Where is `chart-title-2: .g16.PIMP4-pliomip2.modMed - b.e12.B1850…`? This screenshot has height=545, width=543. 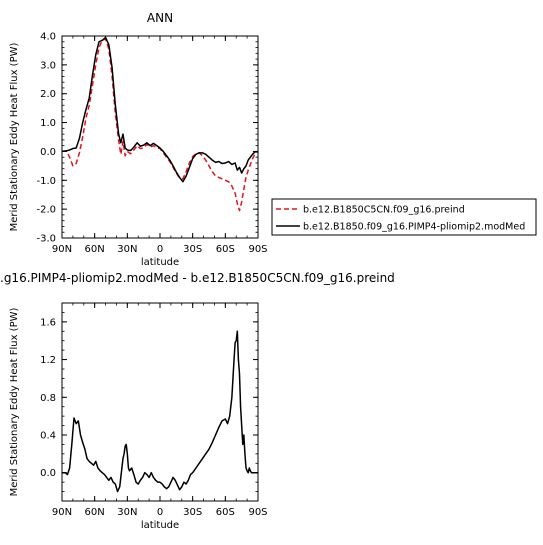
chart-title-2: .g16.PIMP4-pliomip2.modMed - b.e12.B1850… is located at coordinates (197, 278).